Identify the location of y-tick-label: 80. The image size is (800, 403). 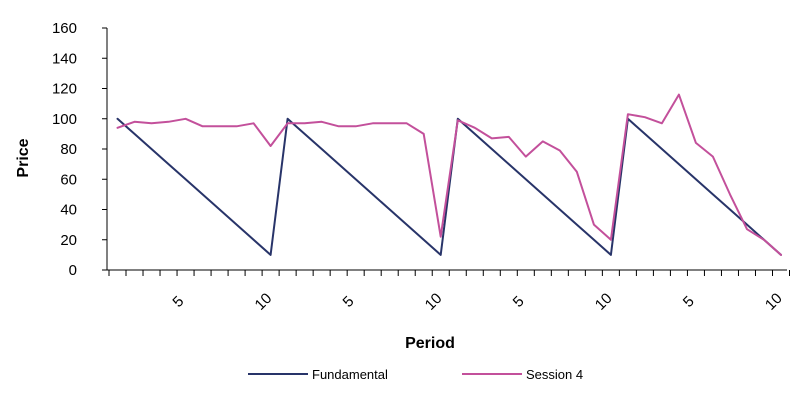
(68, 149).